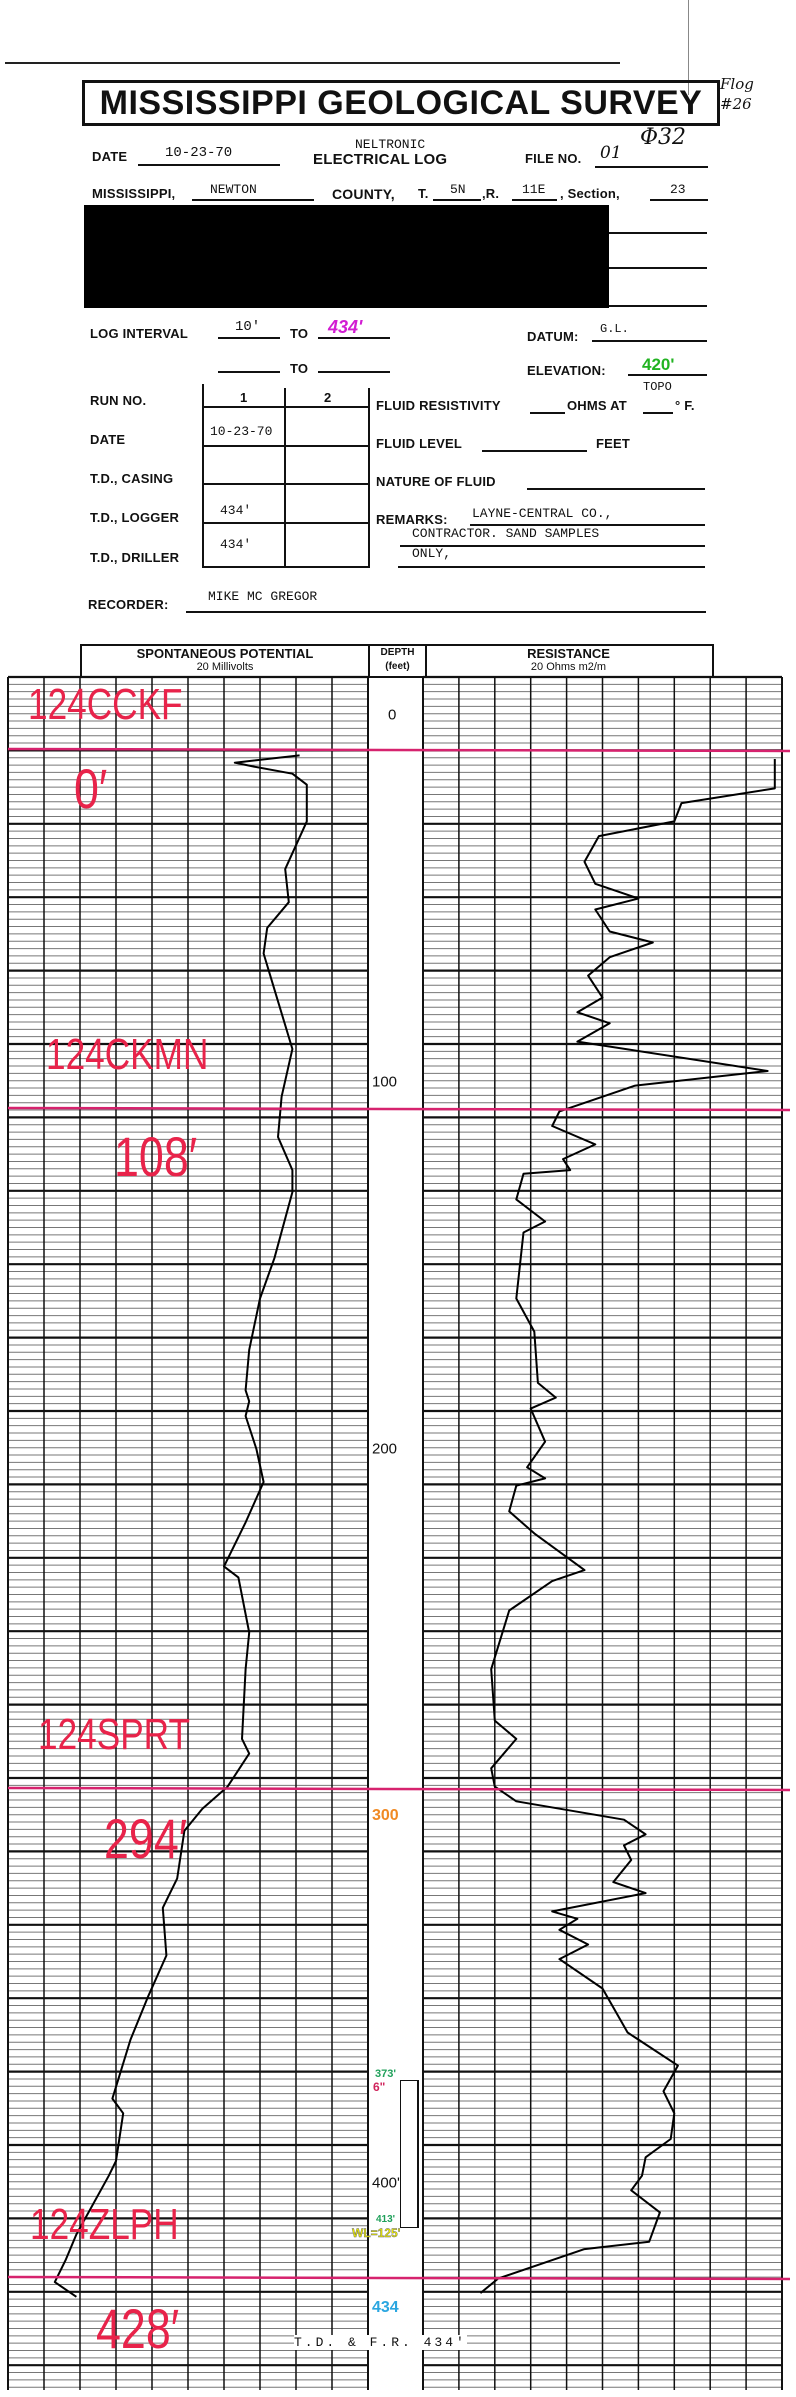 Image resolution: width=796 pixels, height=2397 pixels. Describe the element at coordinates (658, 364) in the screenshot. I see `elevation-value: 420'` at that location.